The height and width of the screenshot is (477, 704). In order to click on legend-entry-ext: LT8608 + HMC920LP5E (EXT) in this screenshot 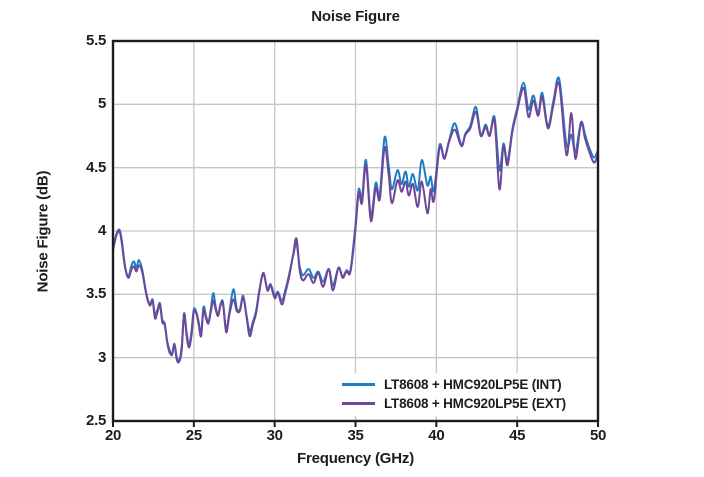, I will do `click(454, 403)`.